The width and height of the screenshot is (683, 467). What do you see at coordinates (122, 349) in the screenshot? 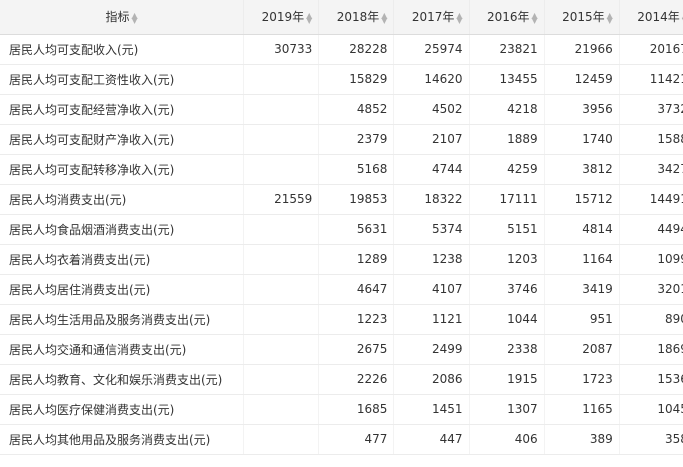
I see `indicator-cell: 居民人均交通和通信消费支出(元)` at bounding box center [122, 349].